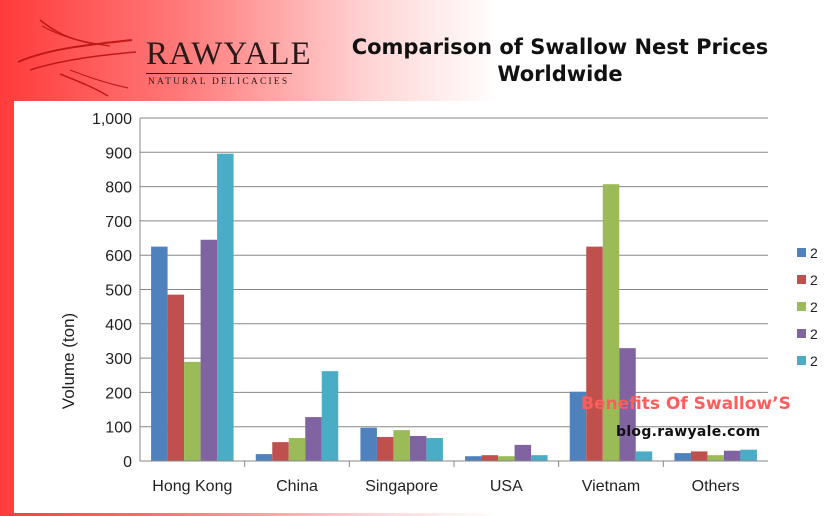 Image resolution: width=831 pixels, height=516 pixels. I want to click on y-tick-label: 100, so click(118, 428).